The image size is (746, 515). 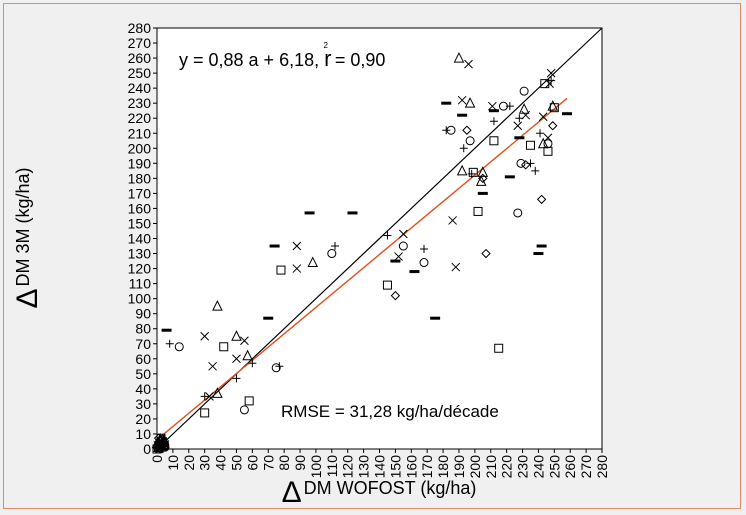 I want to click on y-tick-label: 270, so click(x=140, y=43).